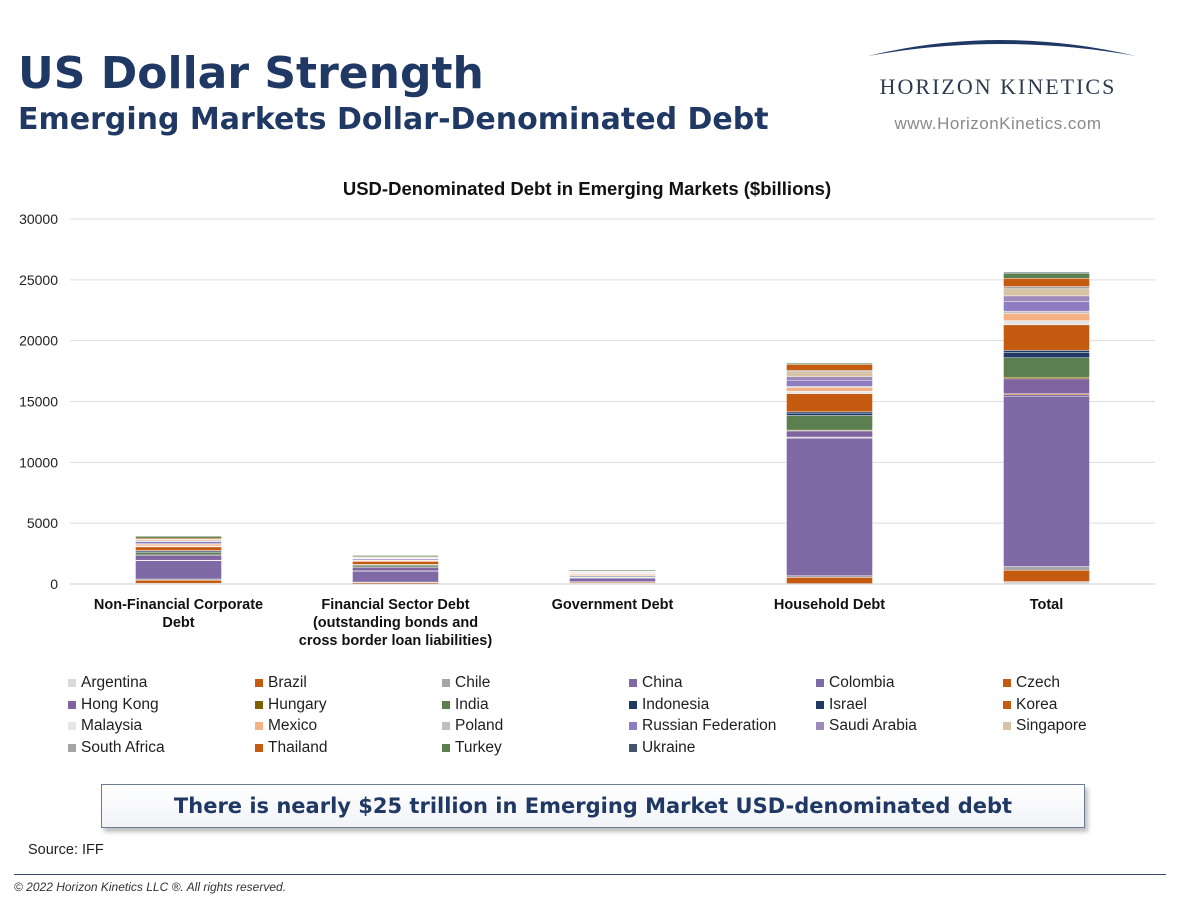 This screenshot has height=905, width=1177. I want to click on y-tick-label: 20000, so click(38, 341).